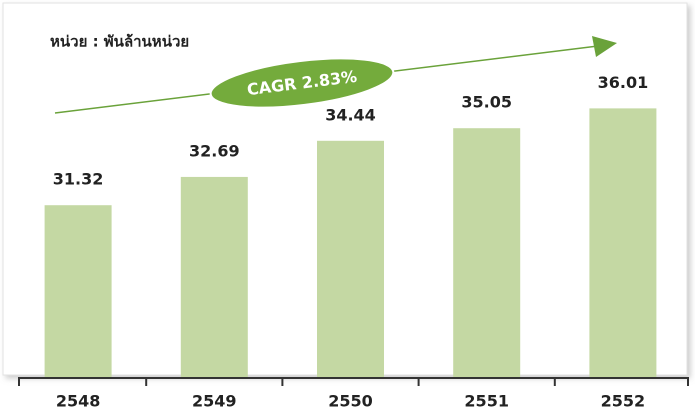 Image resolution: width=695 pixels, height=414 pixels. What do you see at coordinates (78, 179) in the screenshot?
I see `value-label: 31.32` at bounding box center [78, 179].